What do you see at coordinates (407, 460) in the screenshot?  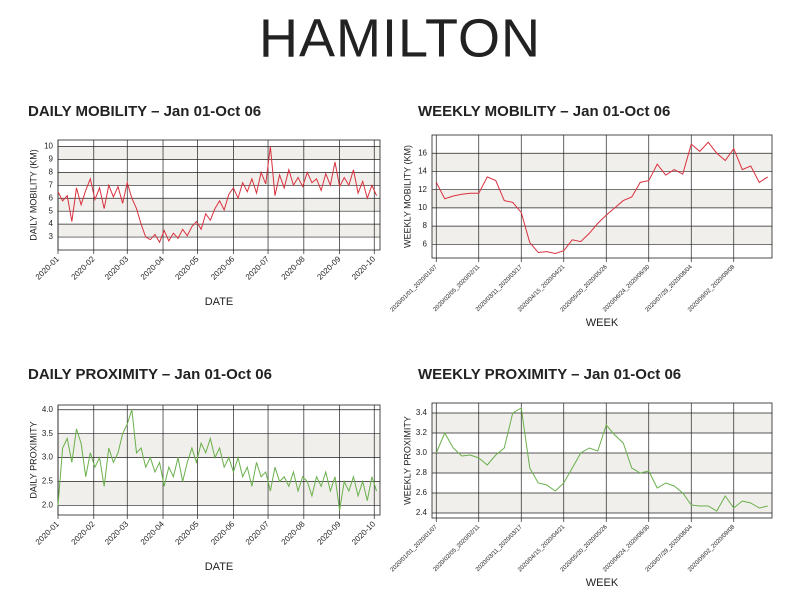 I see `y-axis-label: WEEKLY PROXIMITY` at bounding box center [407, 460].